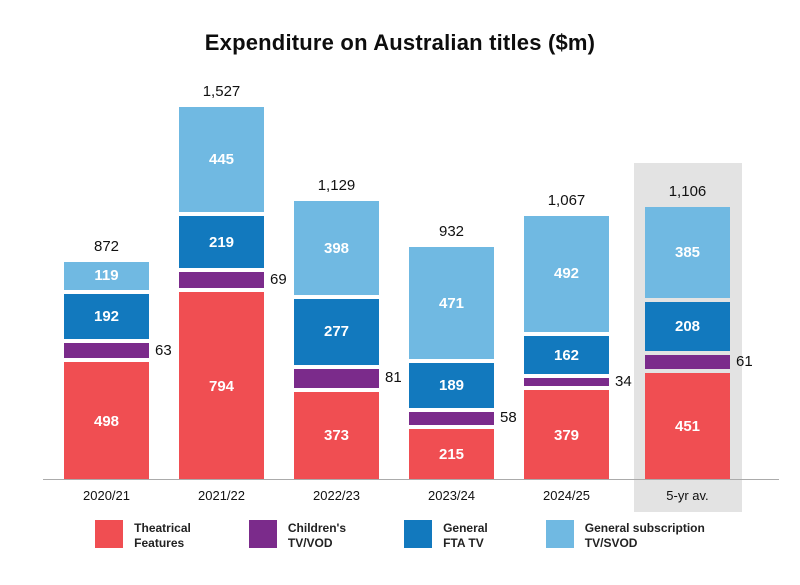 This screenshot has height=585, width=800. Describe the element at coordinates (508, 418) in the screenshot. I see `segment-outside-value-label: 58` at that location.